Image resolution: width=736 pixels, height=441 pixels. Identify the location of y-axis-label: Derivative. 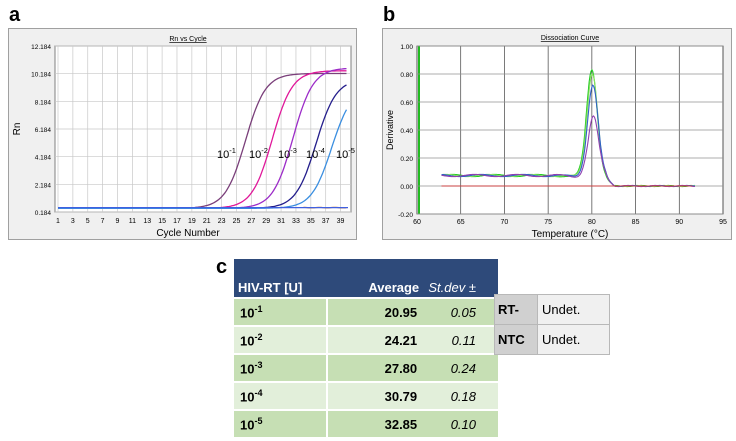
(390, 130).